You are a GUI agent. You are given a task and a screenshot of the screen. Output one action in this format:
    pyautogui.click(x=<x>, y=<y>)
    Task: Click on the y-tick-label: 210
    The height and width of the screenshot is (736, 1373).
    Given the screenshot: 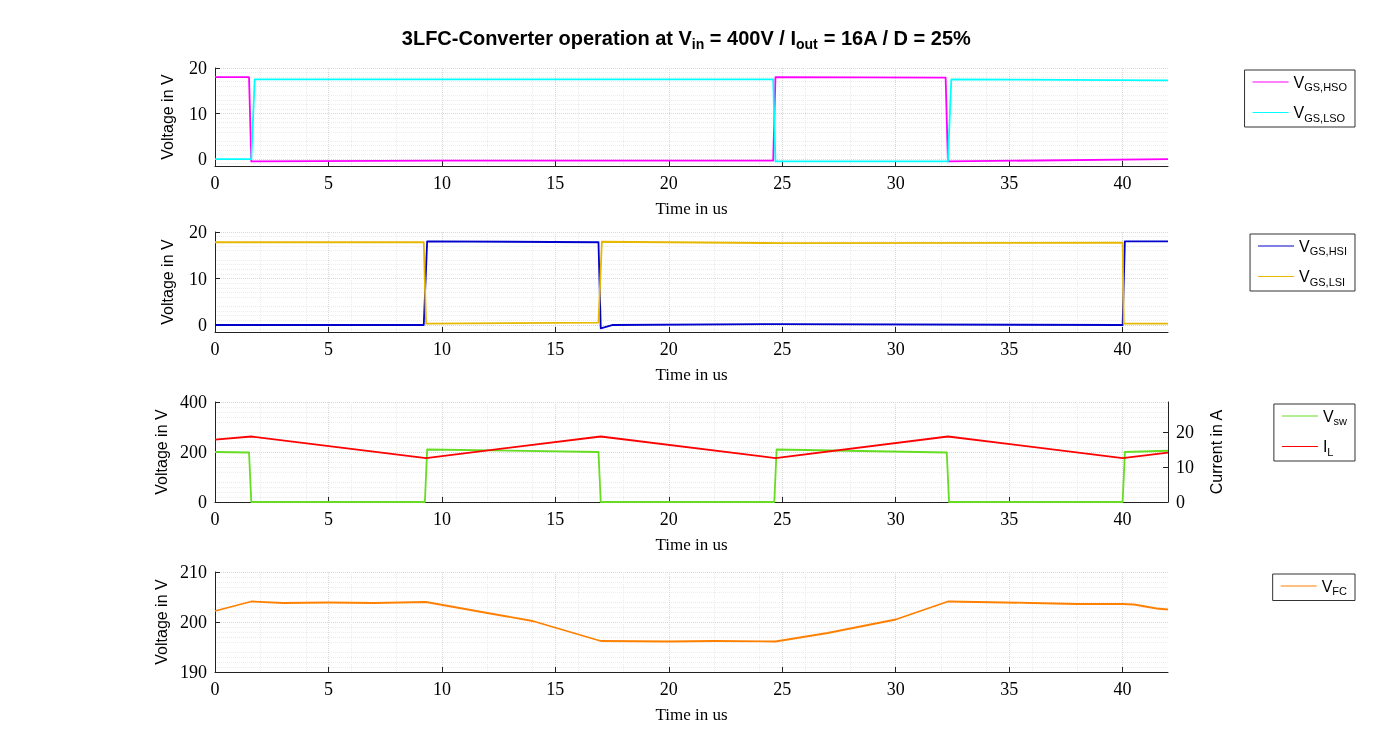 What is the action you would take?
    pyautogui.click(x=193, y=572)
    